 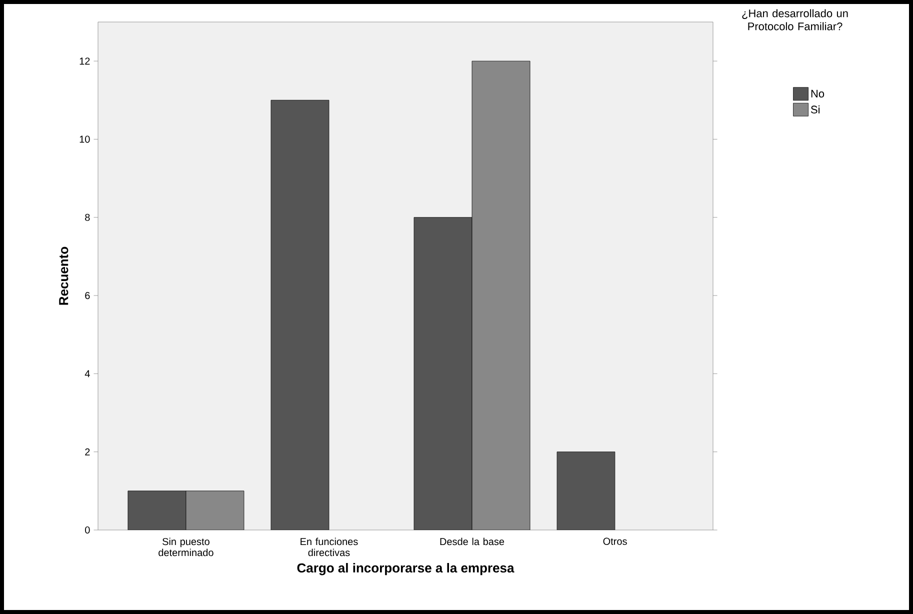 What do you see at coordinates (329, 547) in the screenshot?
I see `x-tick-label: En funciones directivas` at bounding box center [329, 547].